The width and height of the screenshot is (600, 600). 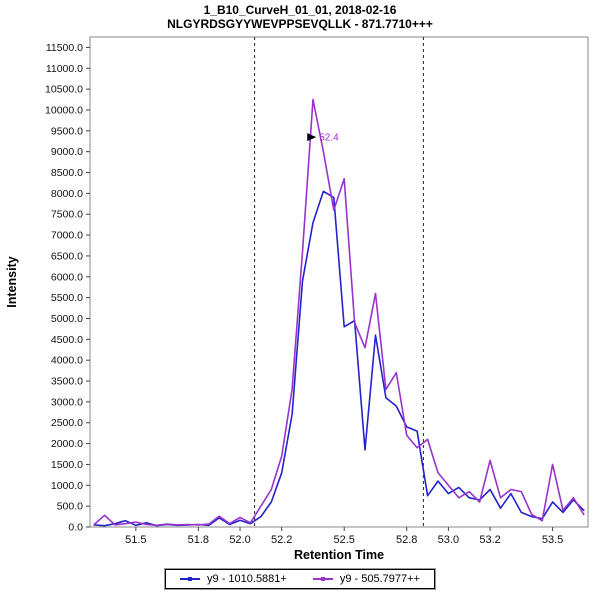 What do you see at coordinates (247, 579) in the screenshot?
I see `legend-label: y9 - 1010.5881+` at bounding box center [247, 579].